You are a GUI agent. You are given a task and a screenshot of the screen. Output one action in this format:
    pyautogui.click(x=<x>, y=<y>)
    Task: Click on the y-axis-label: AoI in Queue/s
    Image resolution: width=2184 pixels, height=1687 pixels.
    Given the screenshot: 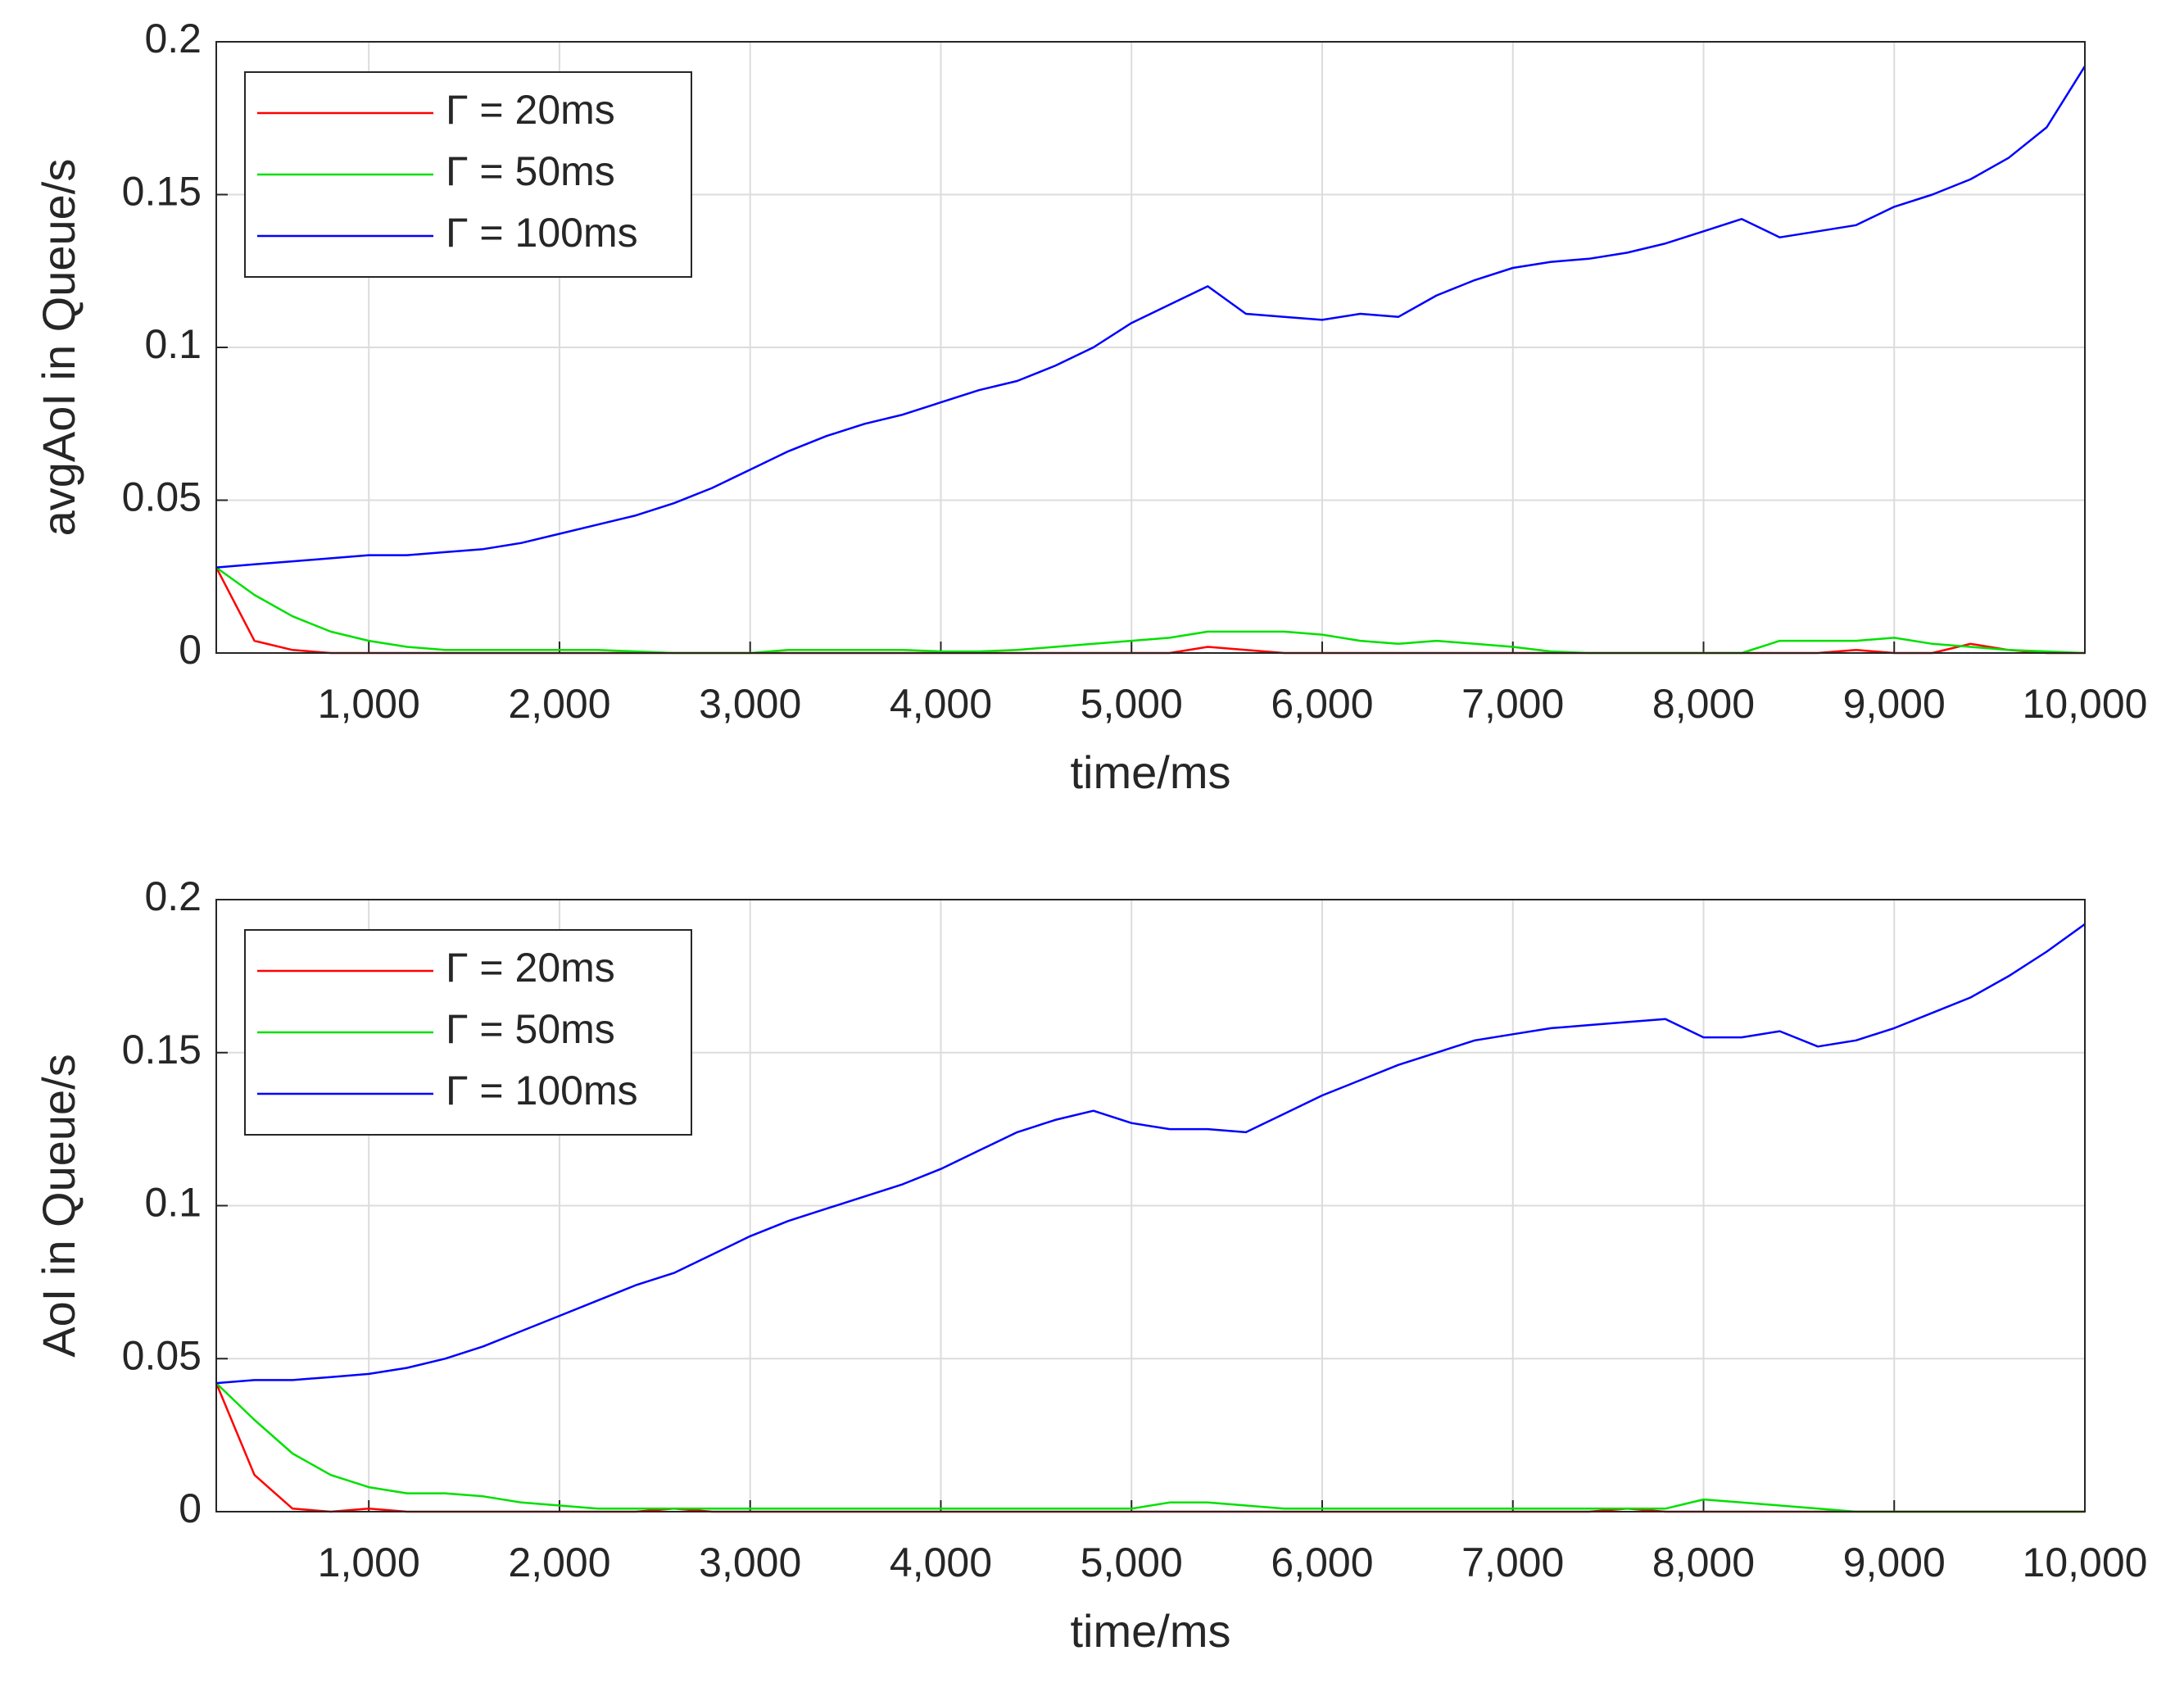 What is the action you would take?
    pyautogui.click(x=58, y=1205)
    